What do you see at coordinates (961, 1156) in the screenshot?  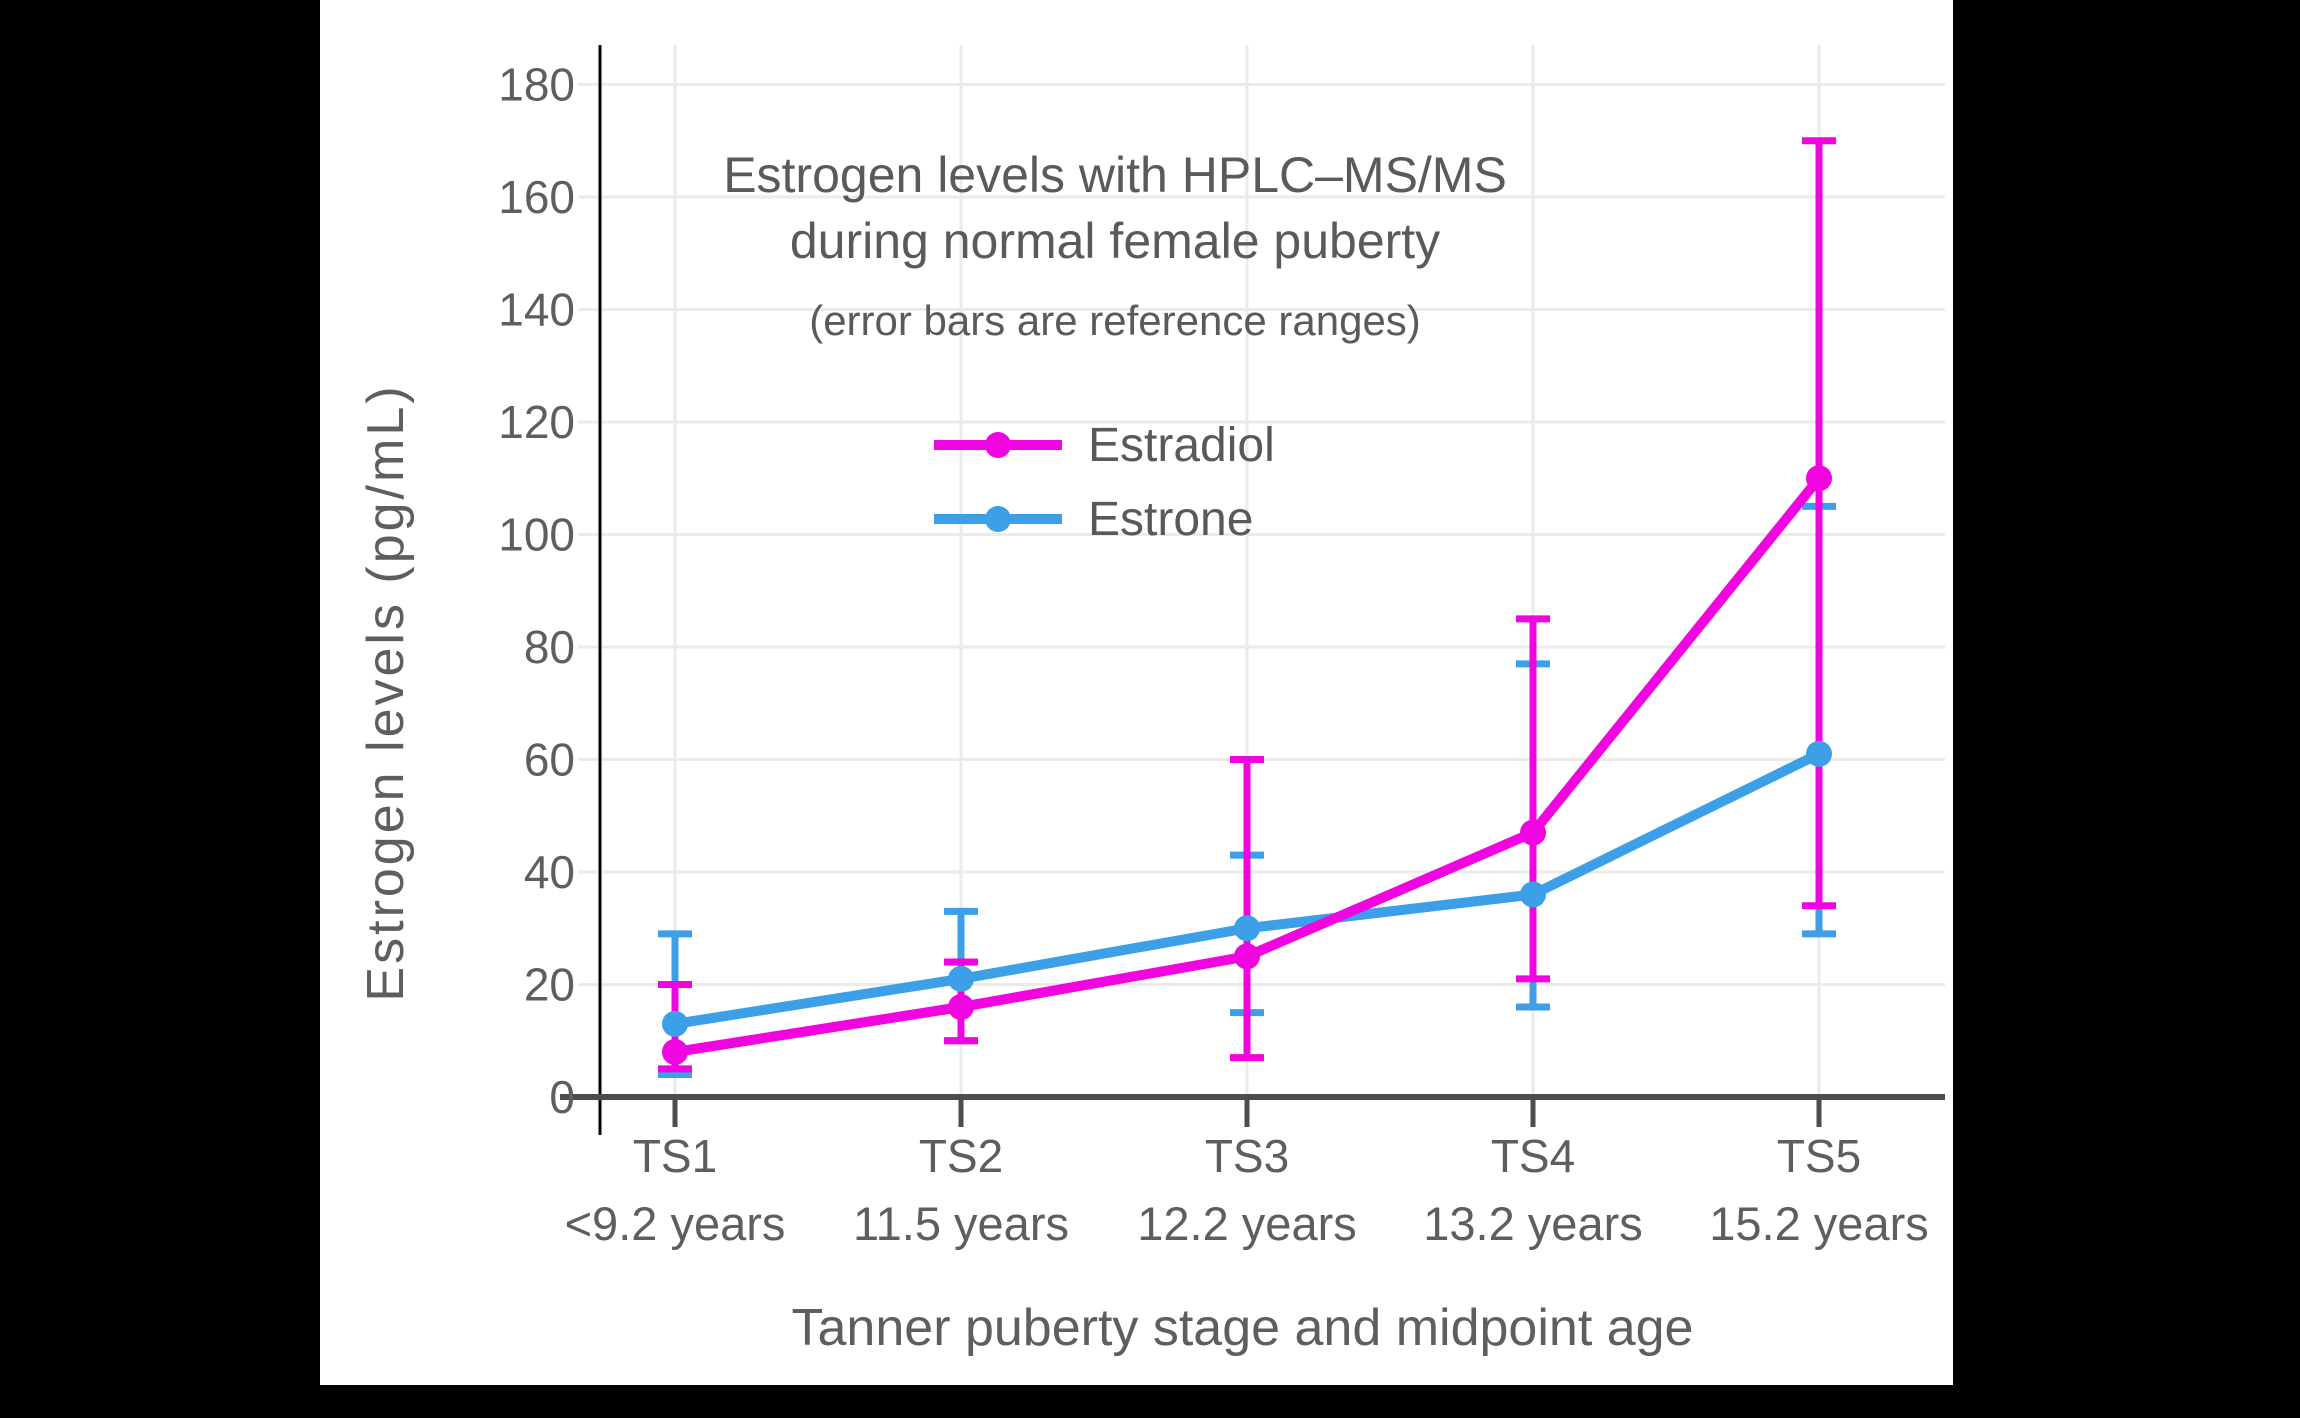 I see `x-tick-label: TS2` at bounding box center [961, 1156].